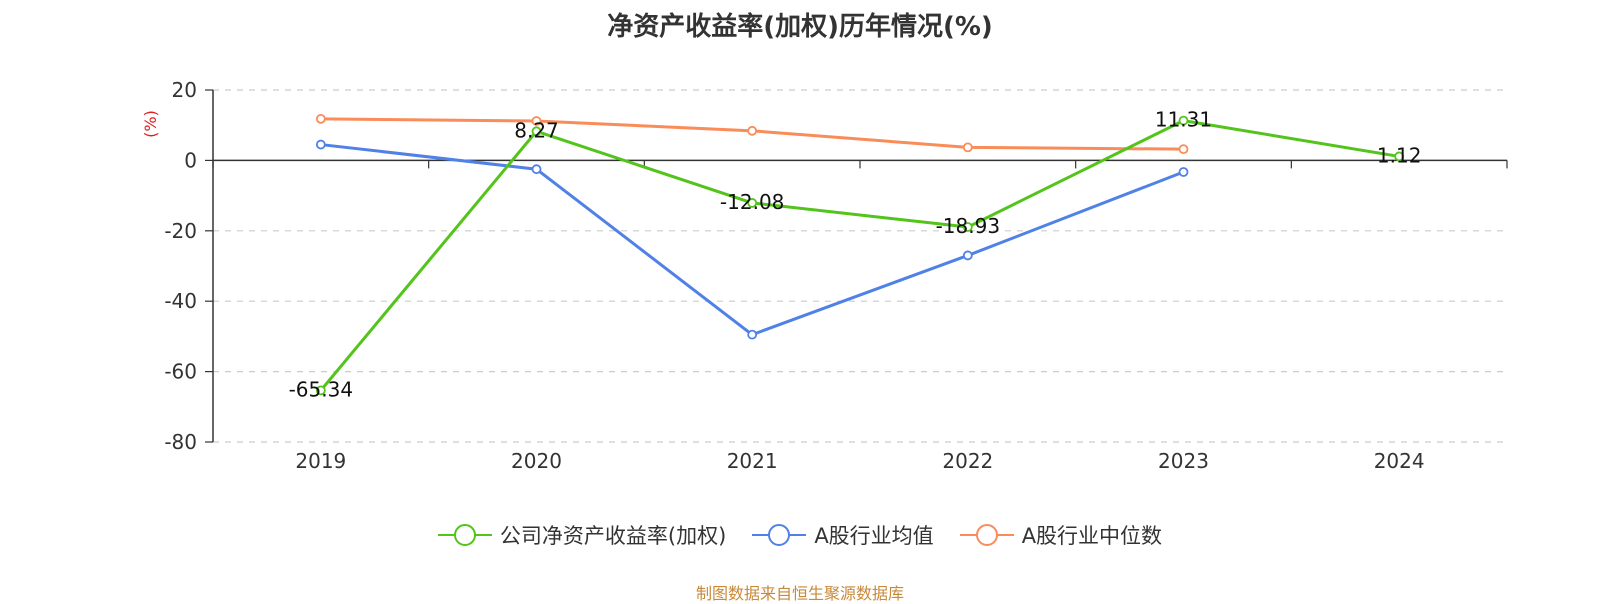 Image resolution: width=1600 pixels, height=604 pixels. I want to click on y-tick-label: 20, so click(184, 90).